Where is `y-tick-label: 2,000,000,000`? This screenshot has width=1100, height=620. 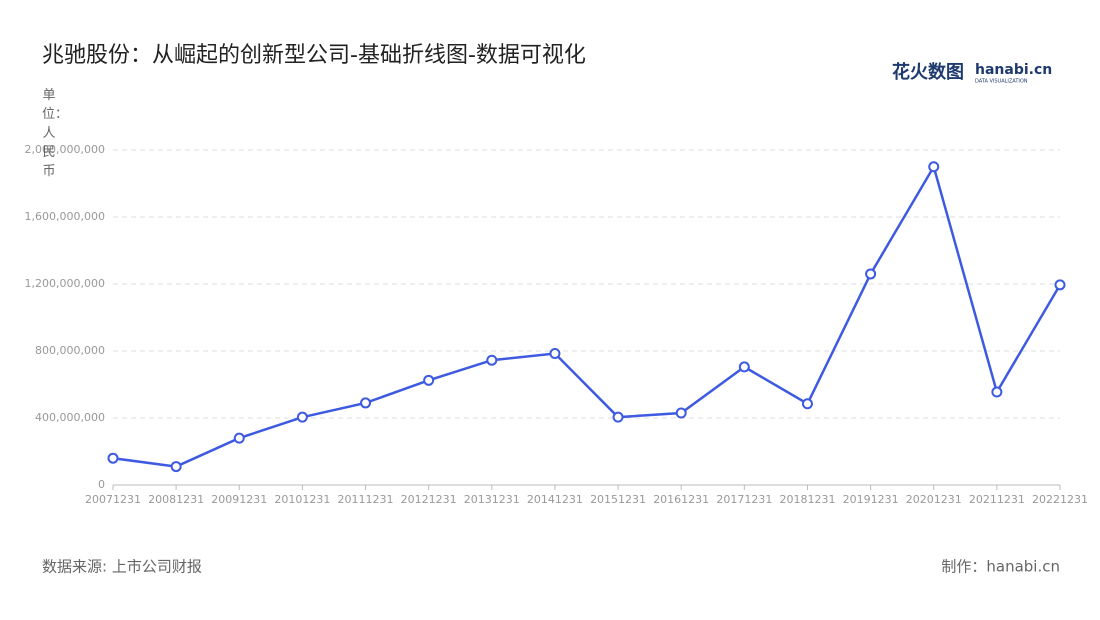 y-tick-label: 2,000,000,000 is located at coordinates (65, 149).